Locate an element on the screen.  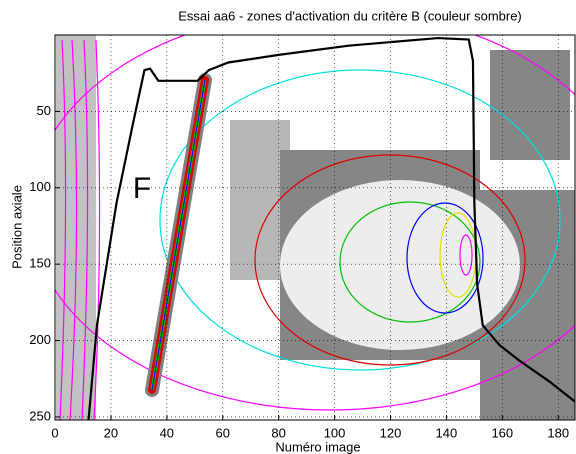
x-tick-label: 20 is located at coordinates (111, 432).